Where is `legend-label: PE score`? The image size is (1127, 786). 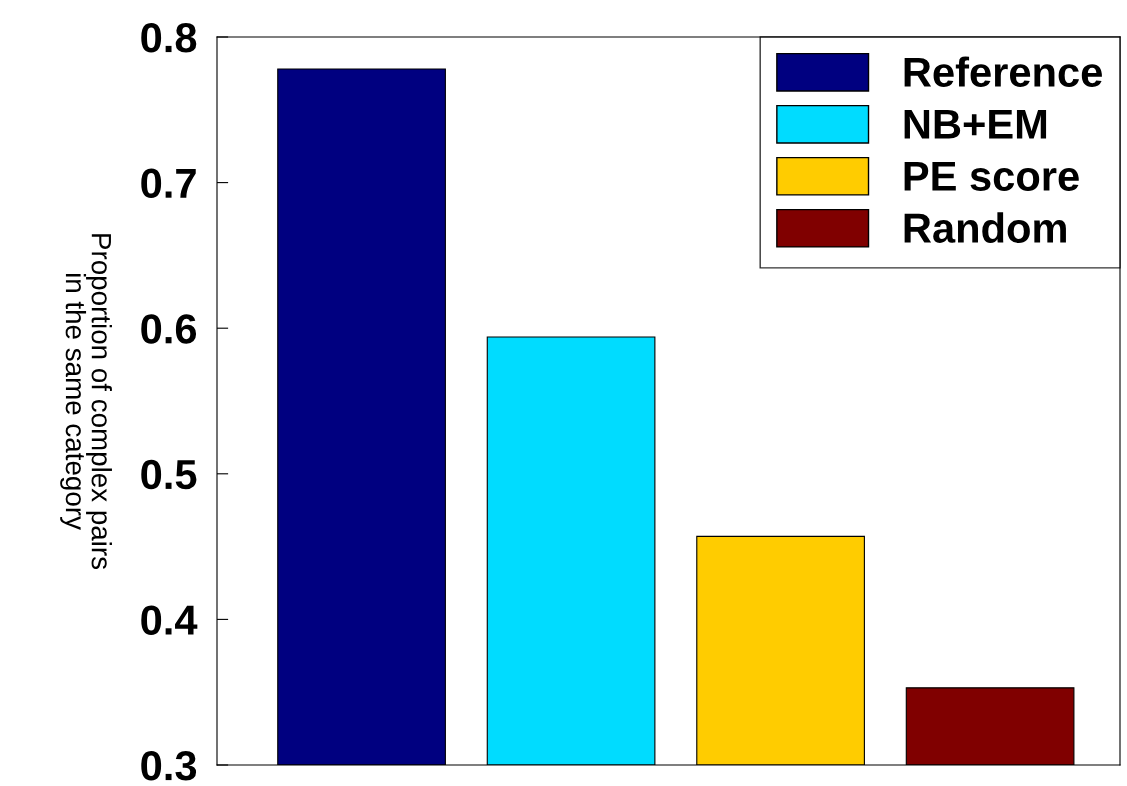
legend-label: PE score is located at coordinates (991, 176).